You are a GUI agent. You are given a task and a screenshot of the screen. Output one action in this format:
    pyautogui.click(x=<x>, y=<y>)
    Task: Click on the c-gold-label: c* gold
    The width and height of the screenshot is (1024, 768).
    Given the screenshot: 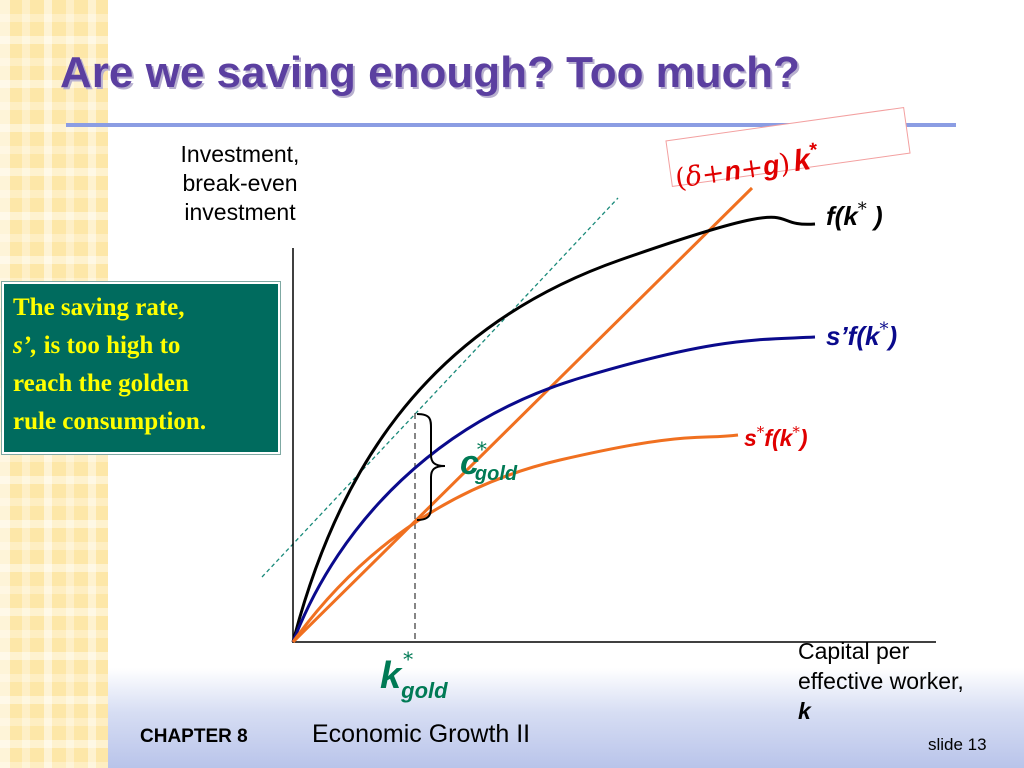 What is the action you would take?
    pyautogui.click(x=489, y=461)
    